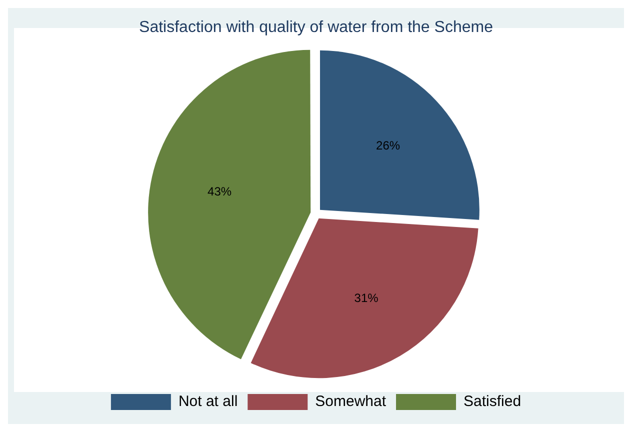 The image size is (632, 432). Describe the element at coordinates (366, 297) in the screenshot. I see `data-label: 31%` at that location.